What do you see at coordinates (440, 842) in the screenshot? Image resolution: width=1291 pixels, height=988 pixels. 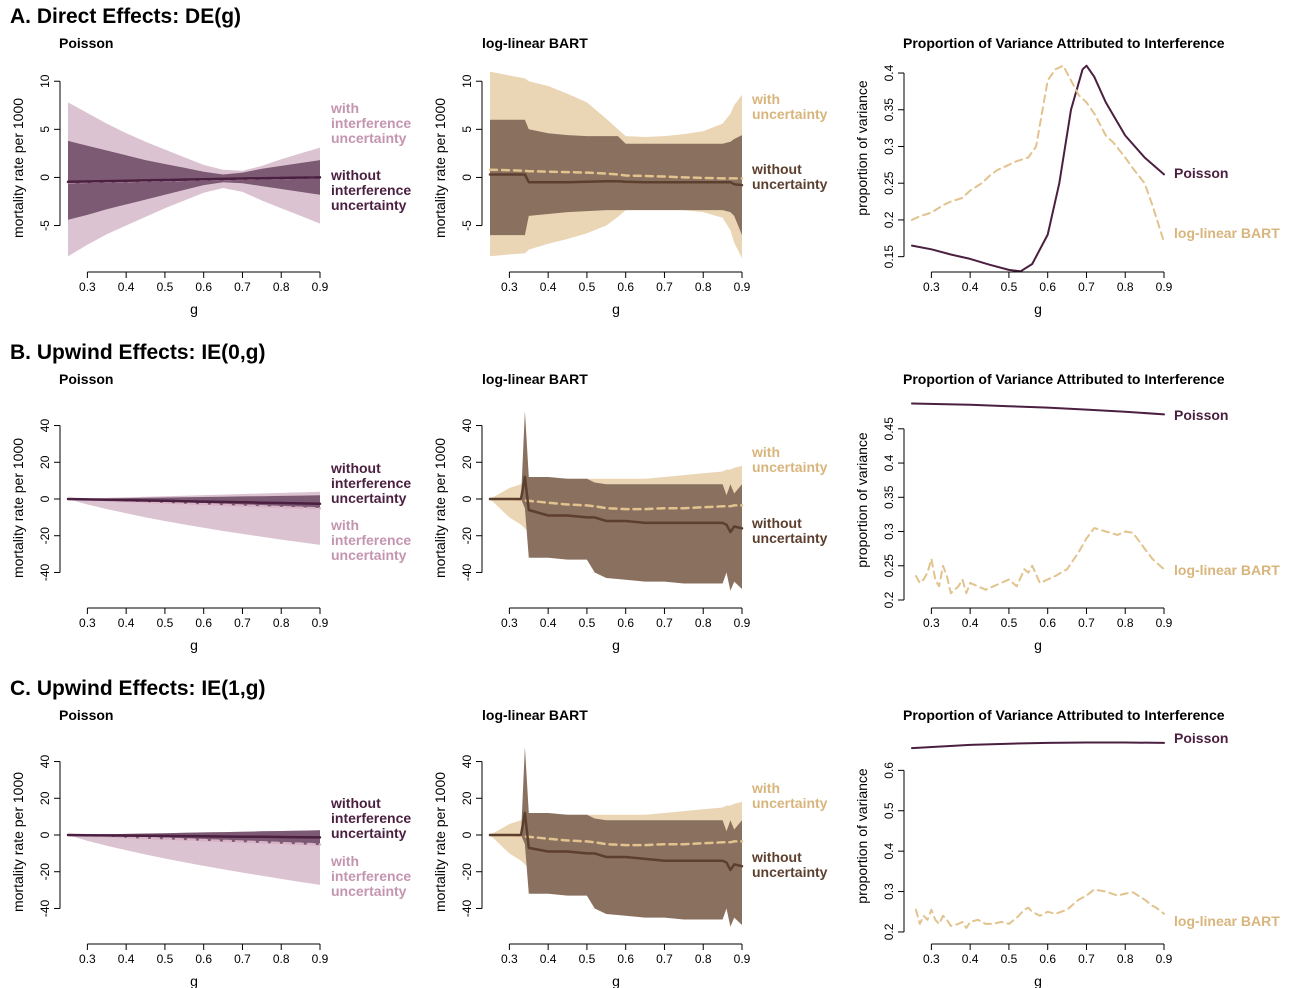 I see `y-axis-label-c2: mortality rate per 1000` at bounding box center [440, 842].